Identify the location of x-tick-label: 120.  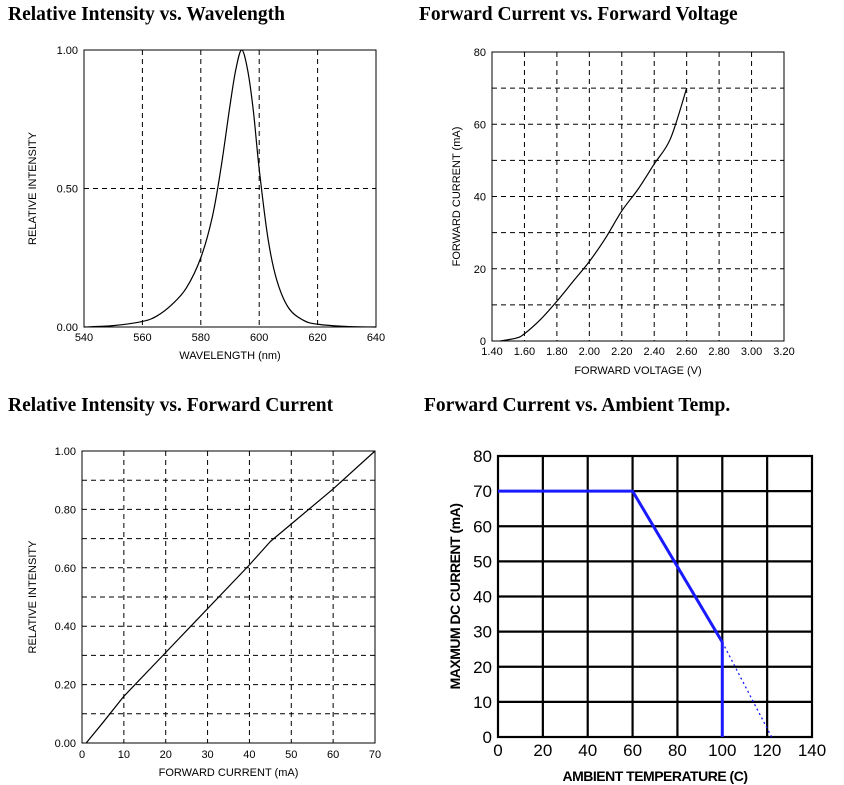
(767, 750).